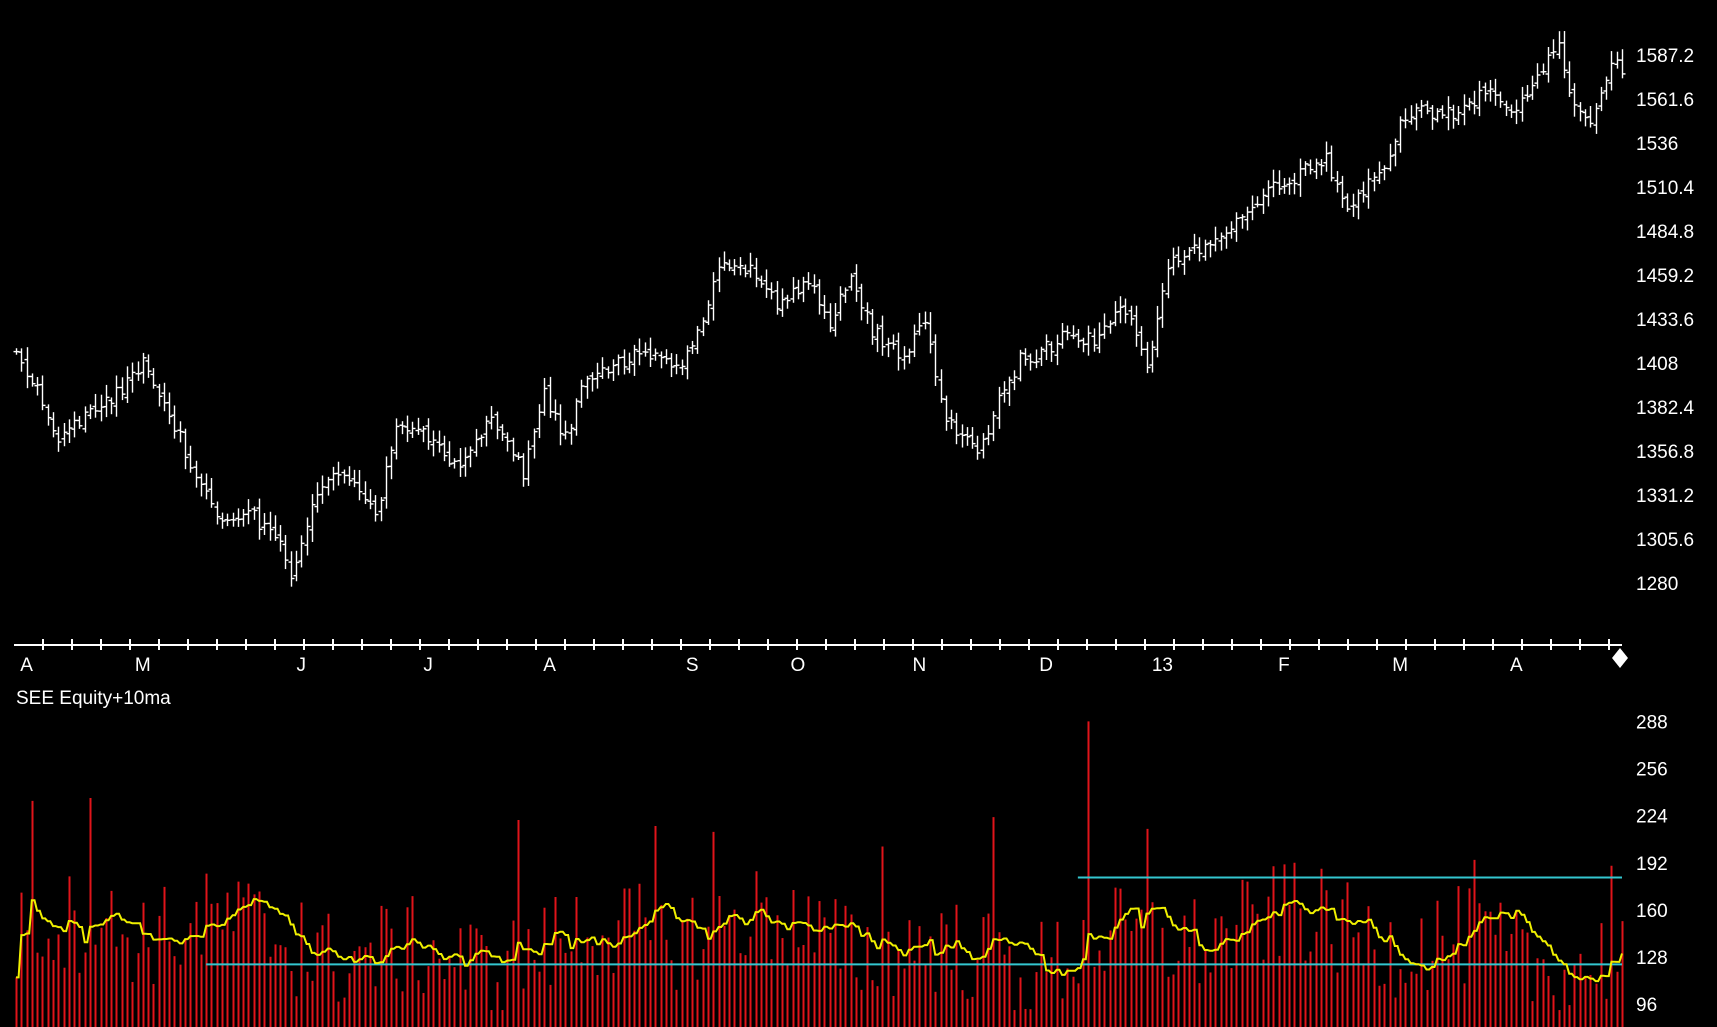 This screenshot has width=1717, height=1027. I want to click on volume-moving-average, so click(819, 940).